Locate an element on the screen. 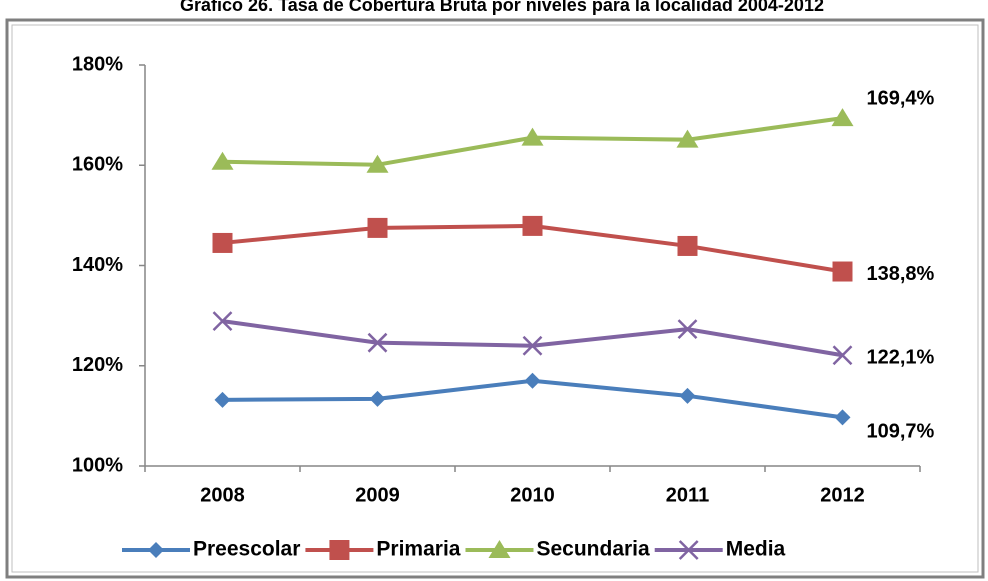 The height and width of the screenshot is (581, 988). legend-label: Secundaria is located at coordinates (593, 549).